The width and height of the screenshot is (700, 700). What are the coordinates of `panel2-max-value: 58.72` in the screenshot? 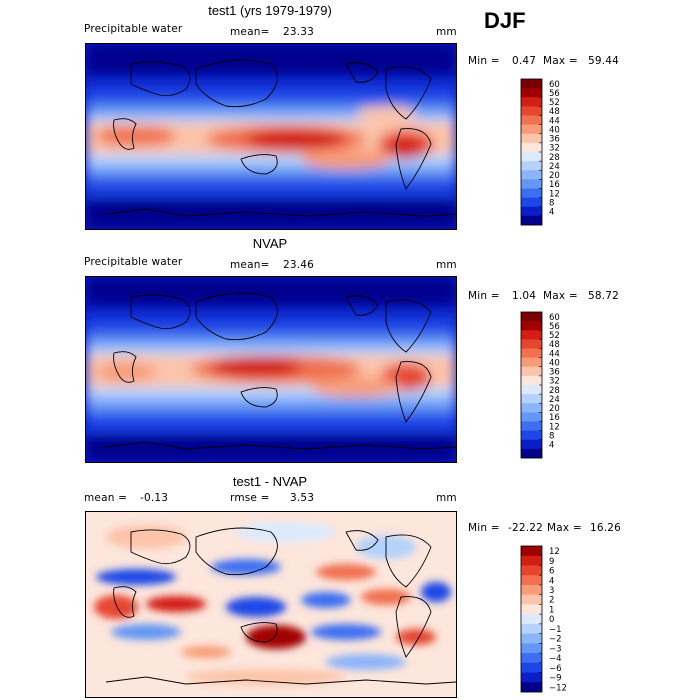 It's located at (604, 296).